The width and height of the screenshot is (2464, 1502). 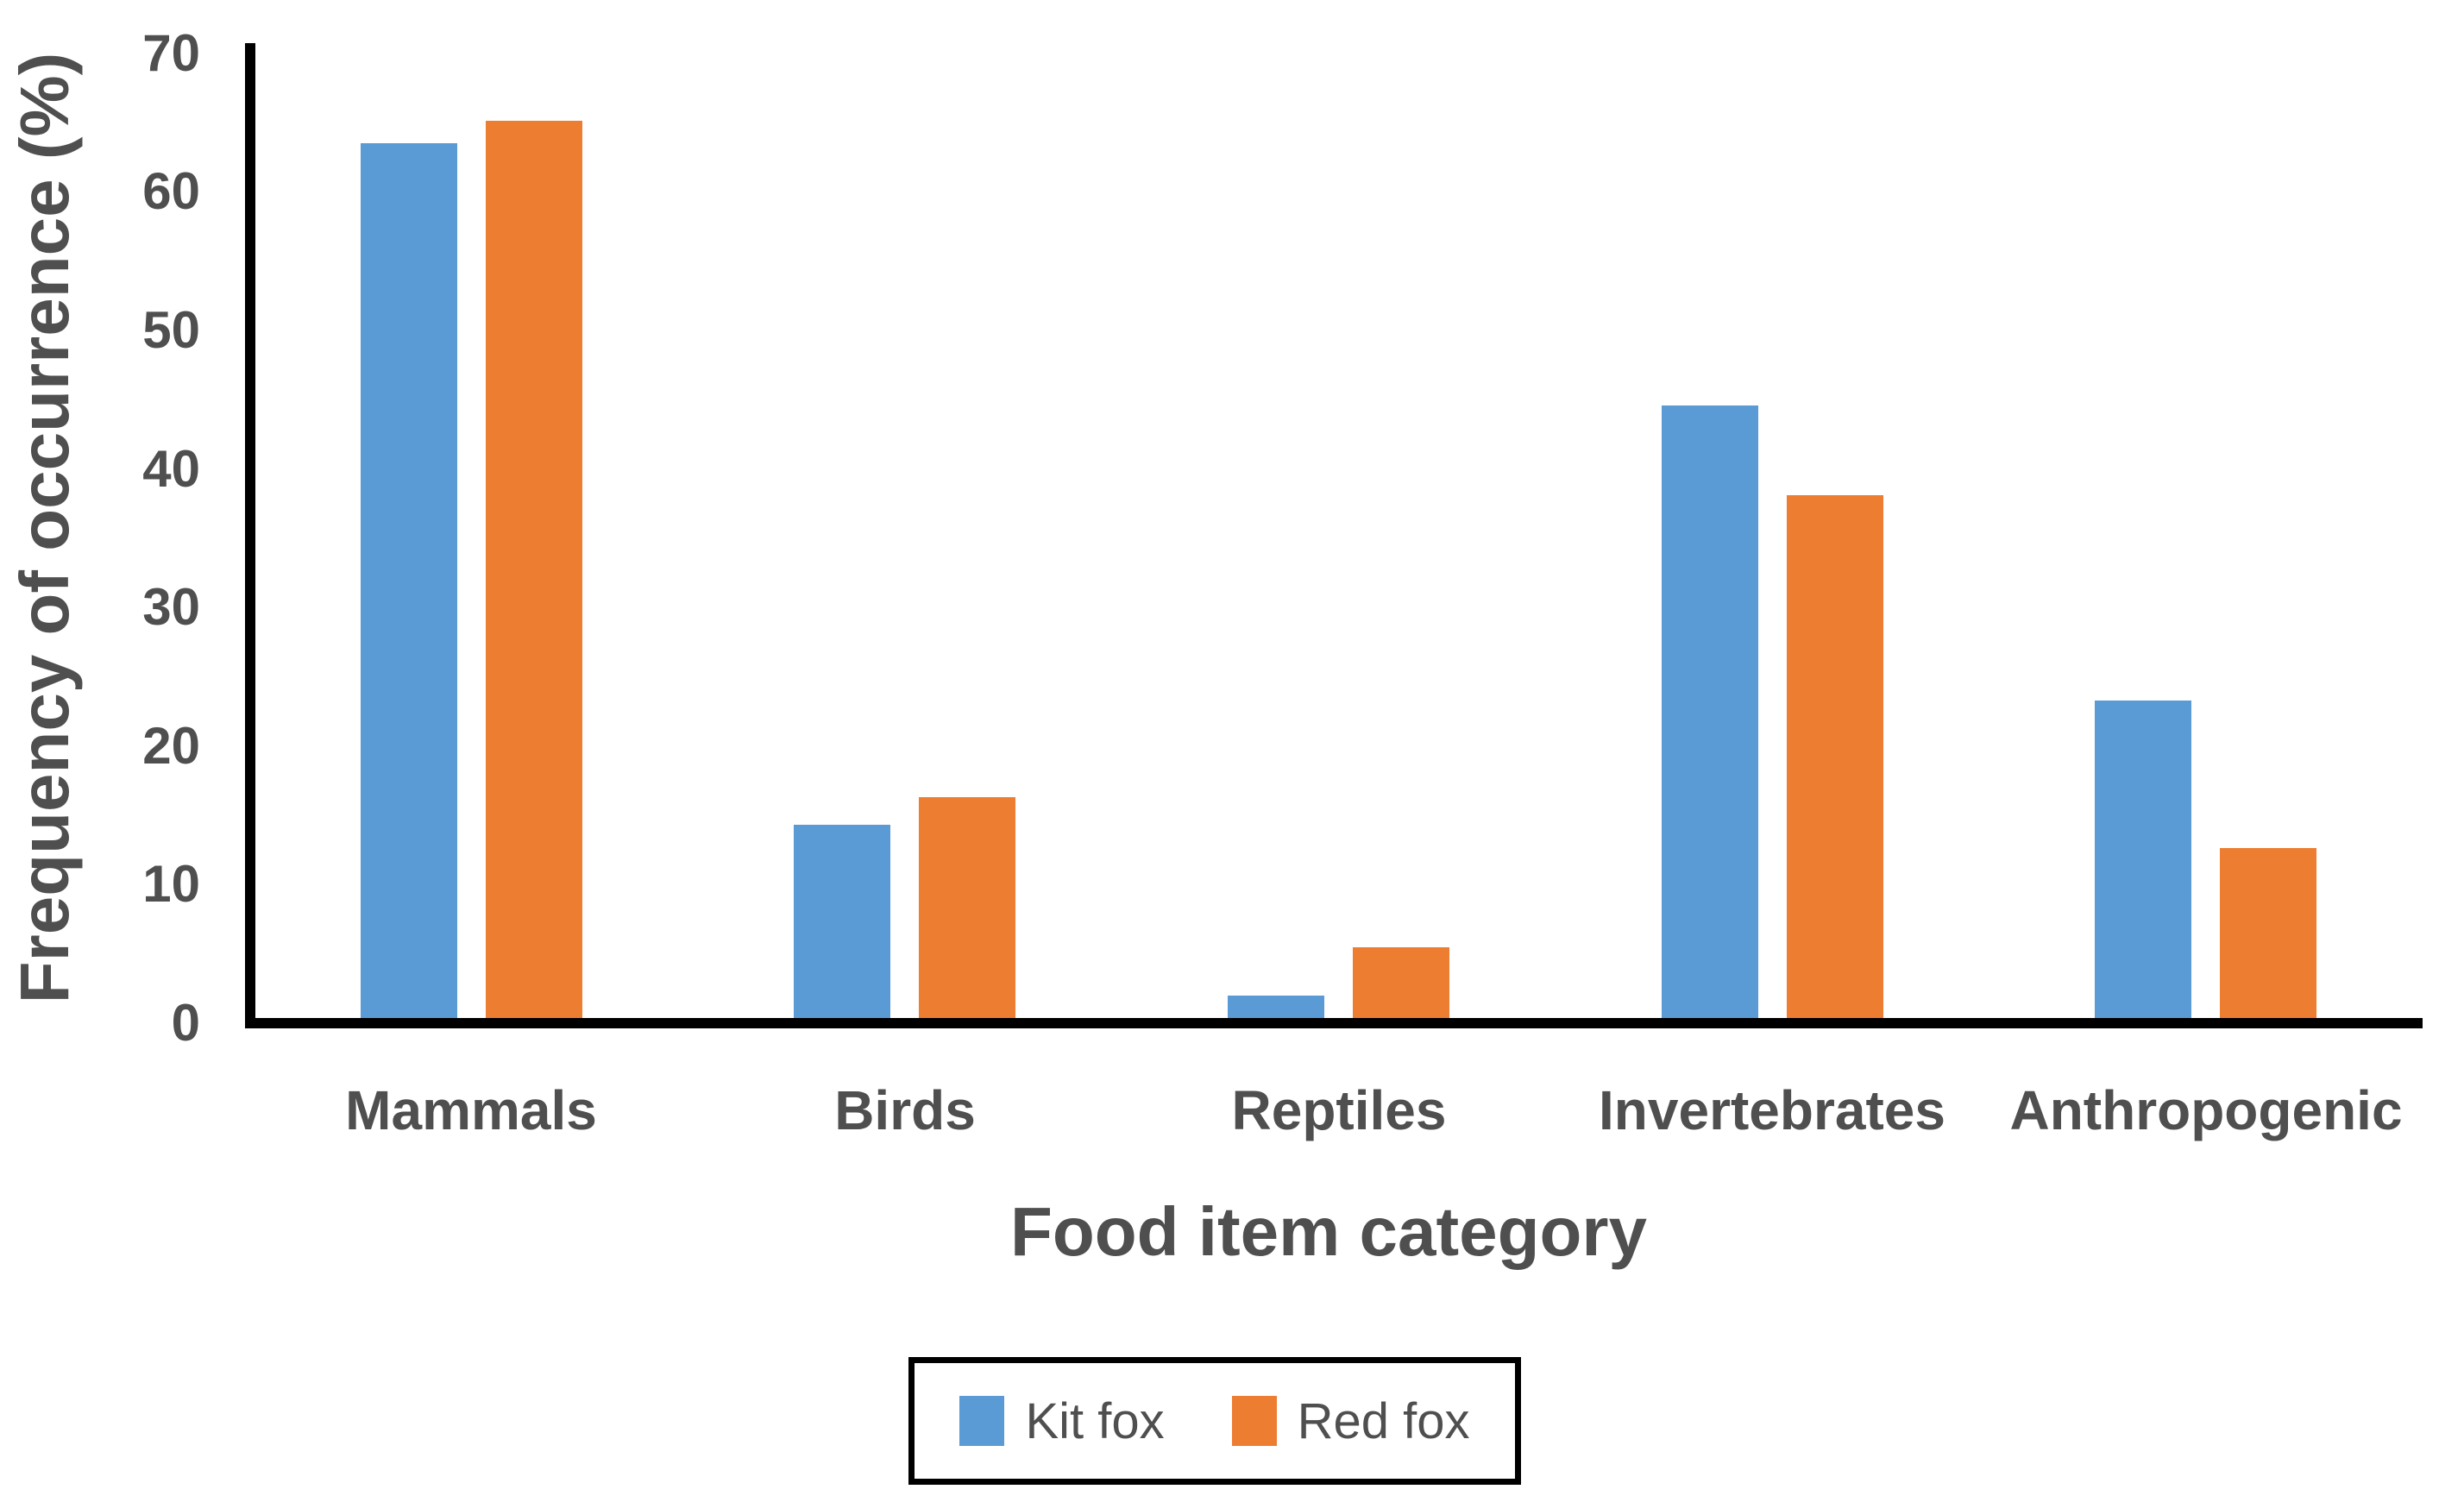 What do you see at coordinates (1215, 1421) in the screenshot?
I see `legend: Kit fox Red fox` at bounding box center [1215, 1421].